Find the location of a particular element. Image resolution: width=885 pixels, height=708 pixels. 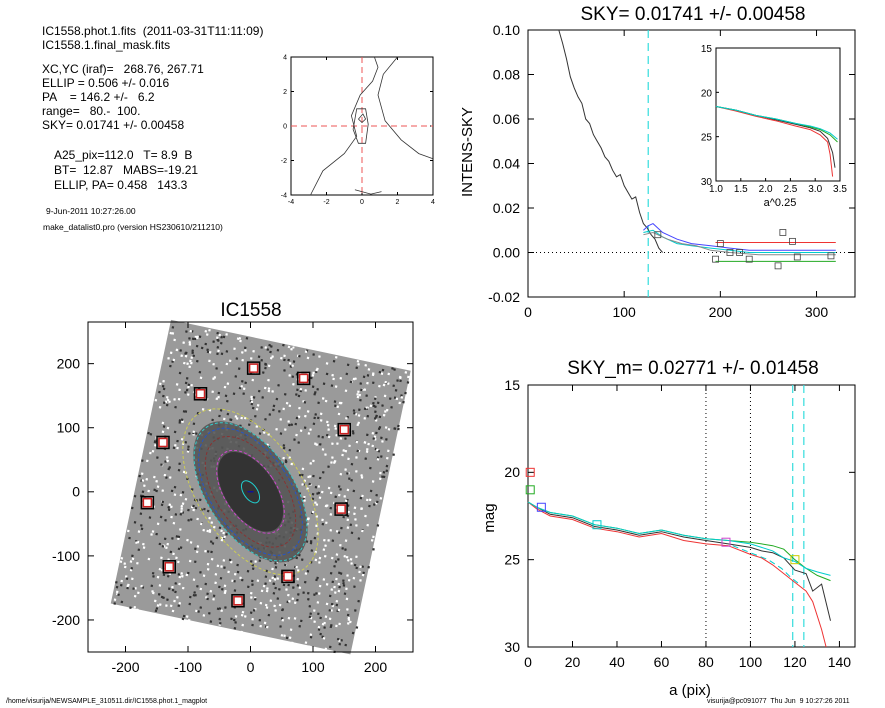

run-date: 9-Jun-2011 10:27:26.00 is located at coordinates (91, 211).